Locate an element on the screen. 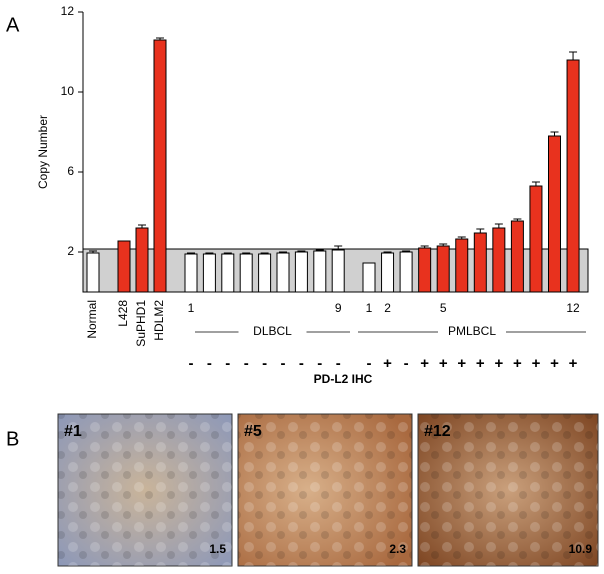  x-tick-label: 5 is located at coordinates (443, 308).